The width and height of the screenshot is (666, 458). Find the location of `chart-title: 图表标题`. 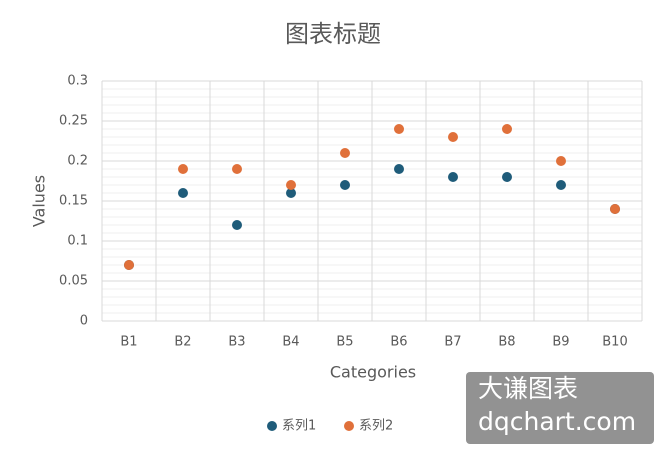

chart-title: 图表标题 is located at coordinates (333, 34).